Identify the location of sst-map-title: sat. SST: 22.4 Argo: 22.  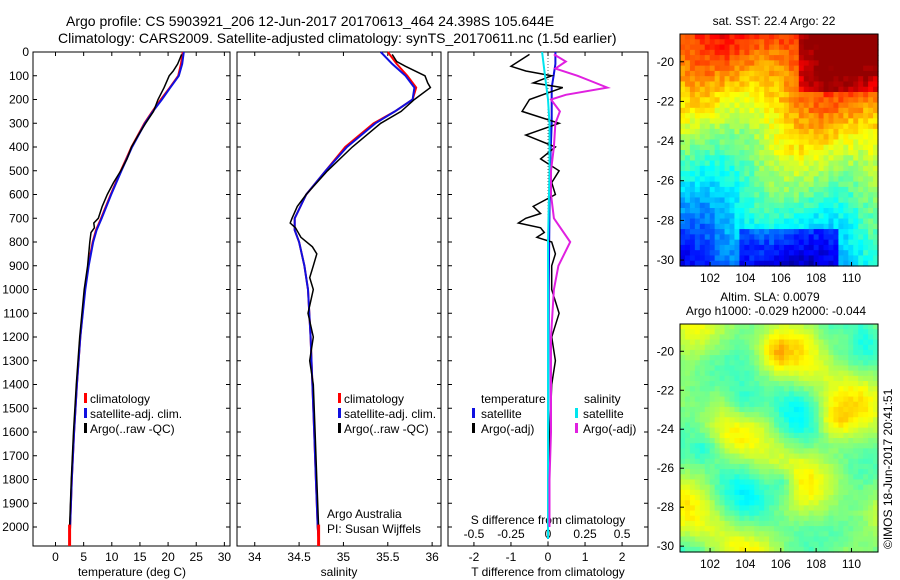
(774, 21).